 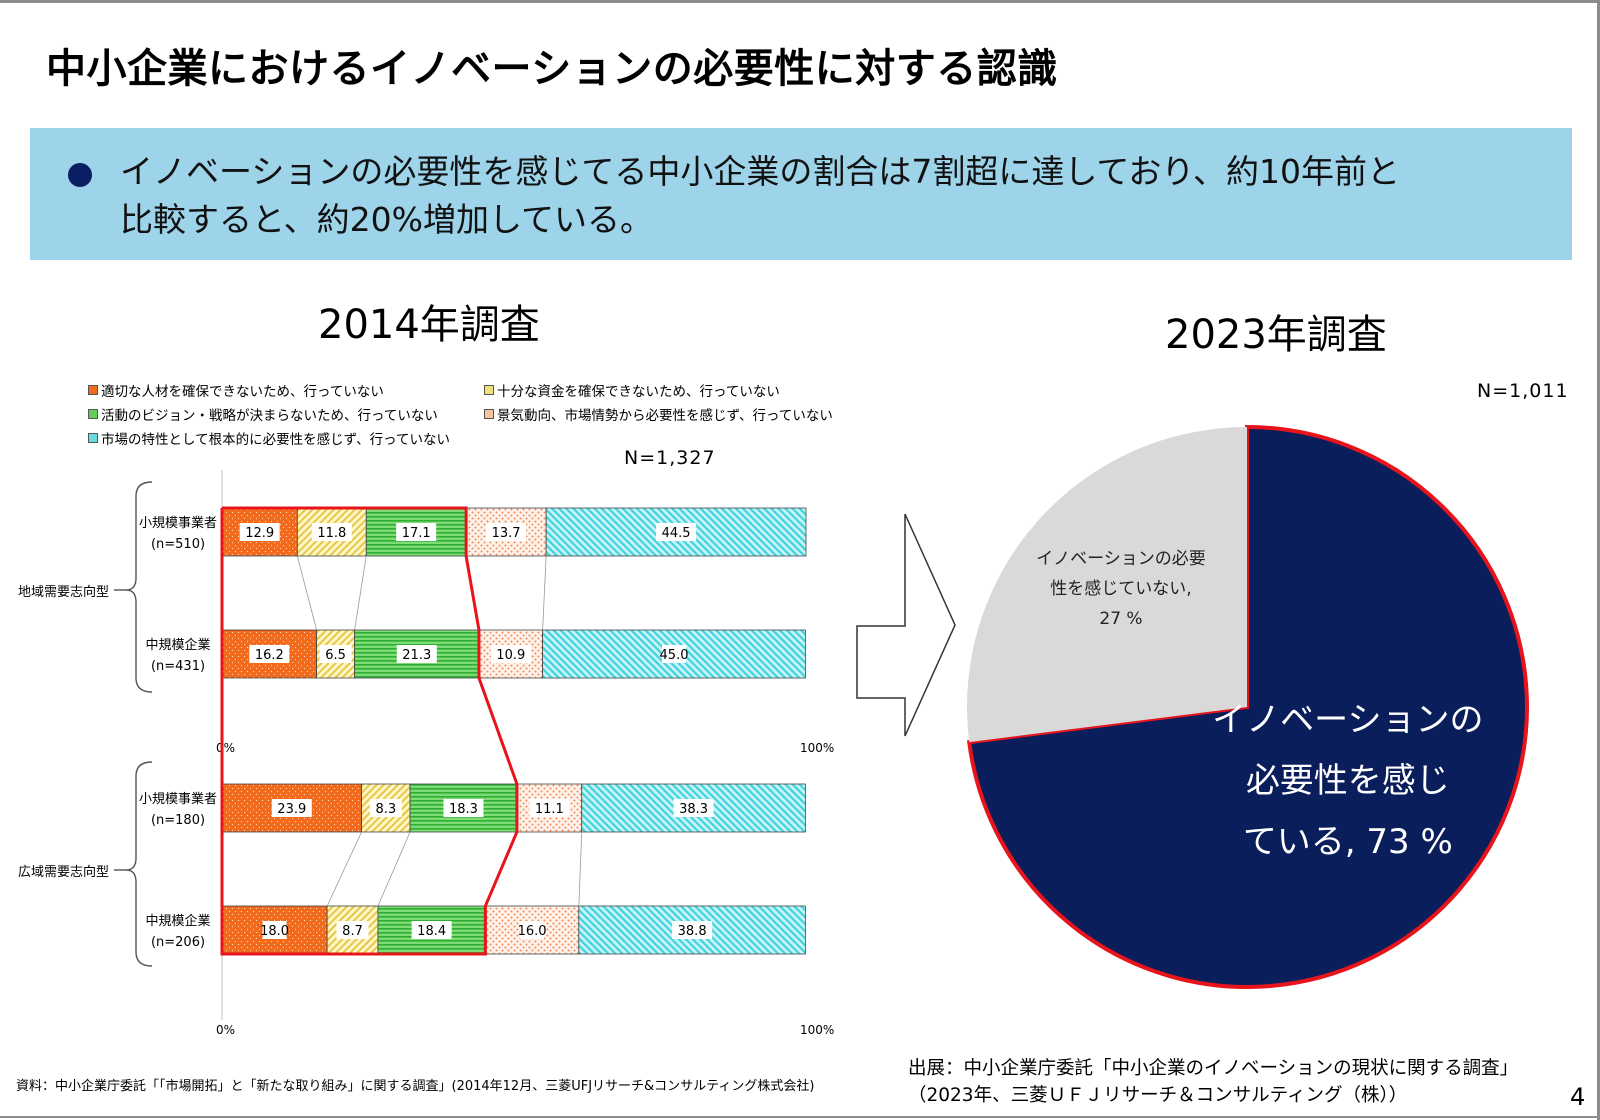 I want to click on pie-label-positive: ている, 73 %, so click(x=1348, y=842).